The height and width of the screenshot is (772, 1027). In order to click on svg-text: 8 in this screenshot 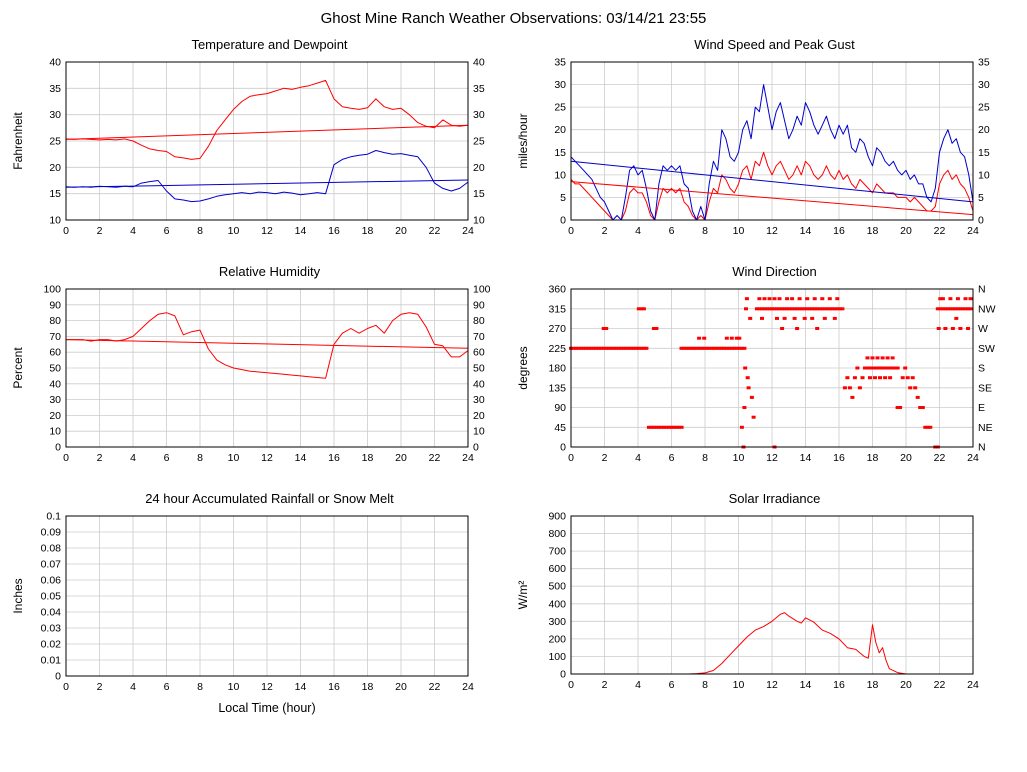, I will do `click(705, 231)`.